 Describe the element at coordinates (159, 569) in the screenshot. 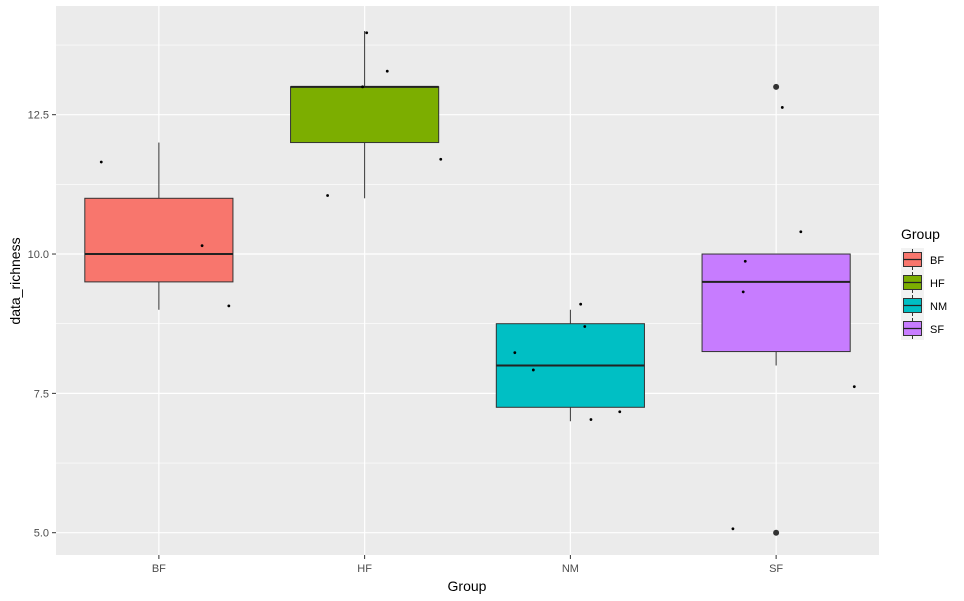

I see `x-tick-label: BF` at that location.